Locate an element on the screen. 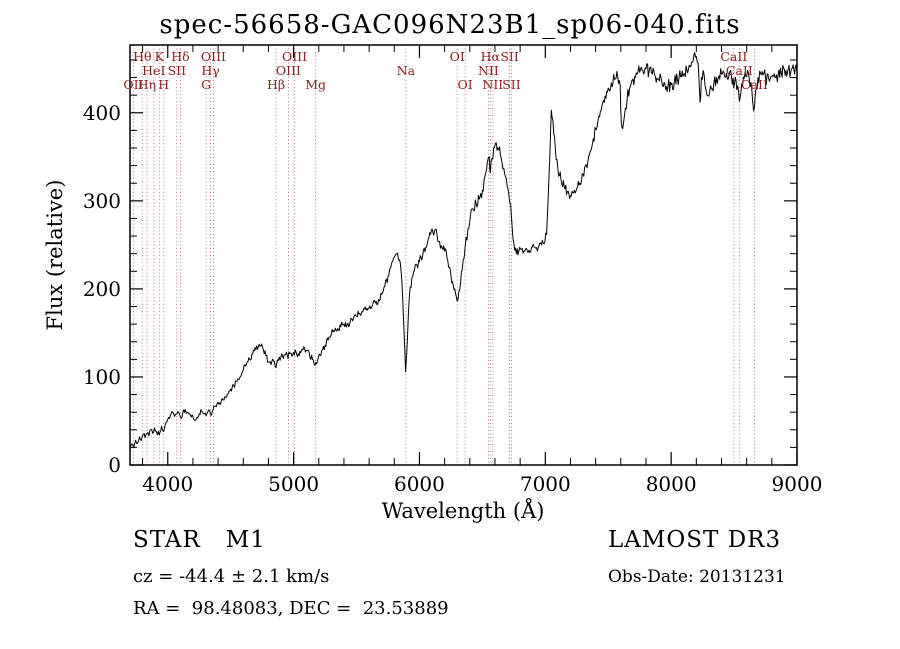 This screenshot has height=649, width=900. survey-release-label: LAMOST DR3 is located at coordinates (695, 540).